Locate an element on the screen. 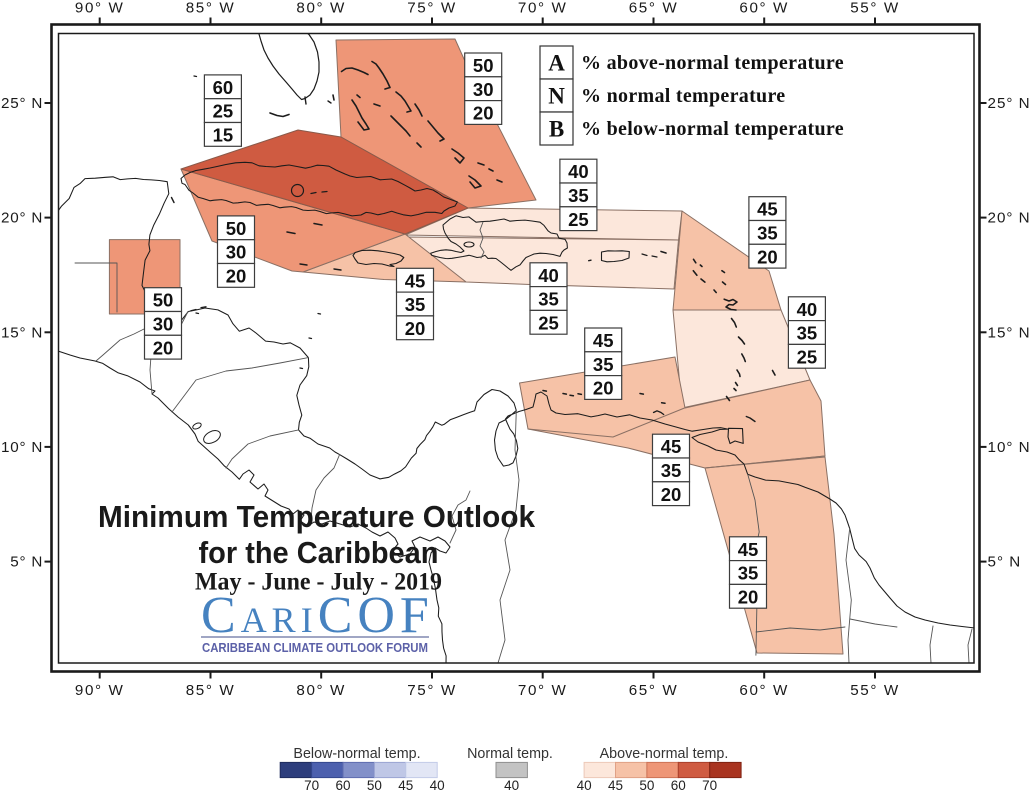  svg-text: A is located at coordinates (556, 63).